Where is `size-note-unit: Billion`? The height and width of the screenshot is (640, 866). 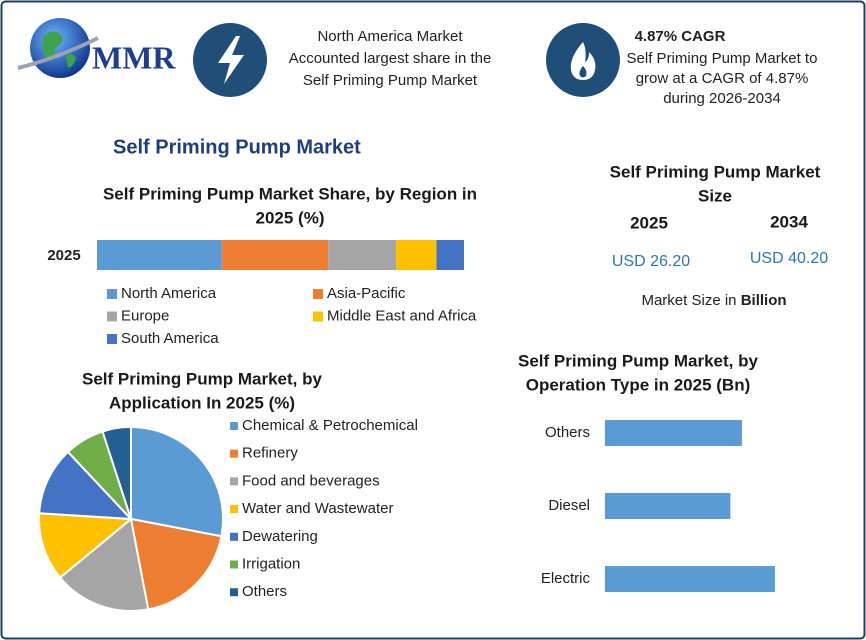 size-note-unit: Billion is located at coordinates (764, 300).